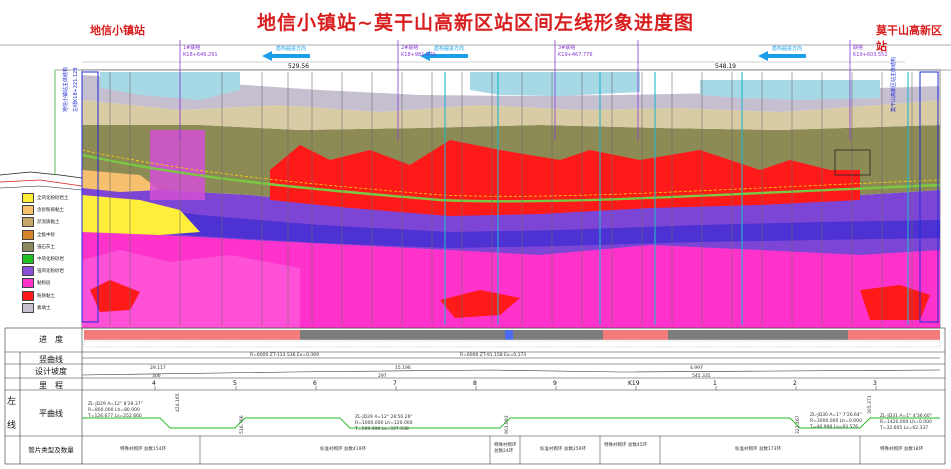 The height and width of the screenshot is (469, 951). I want to click on right-structure-label: 莫干山高新区站主体结构, so click(894, 84).